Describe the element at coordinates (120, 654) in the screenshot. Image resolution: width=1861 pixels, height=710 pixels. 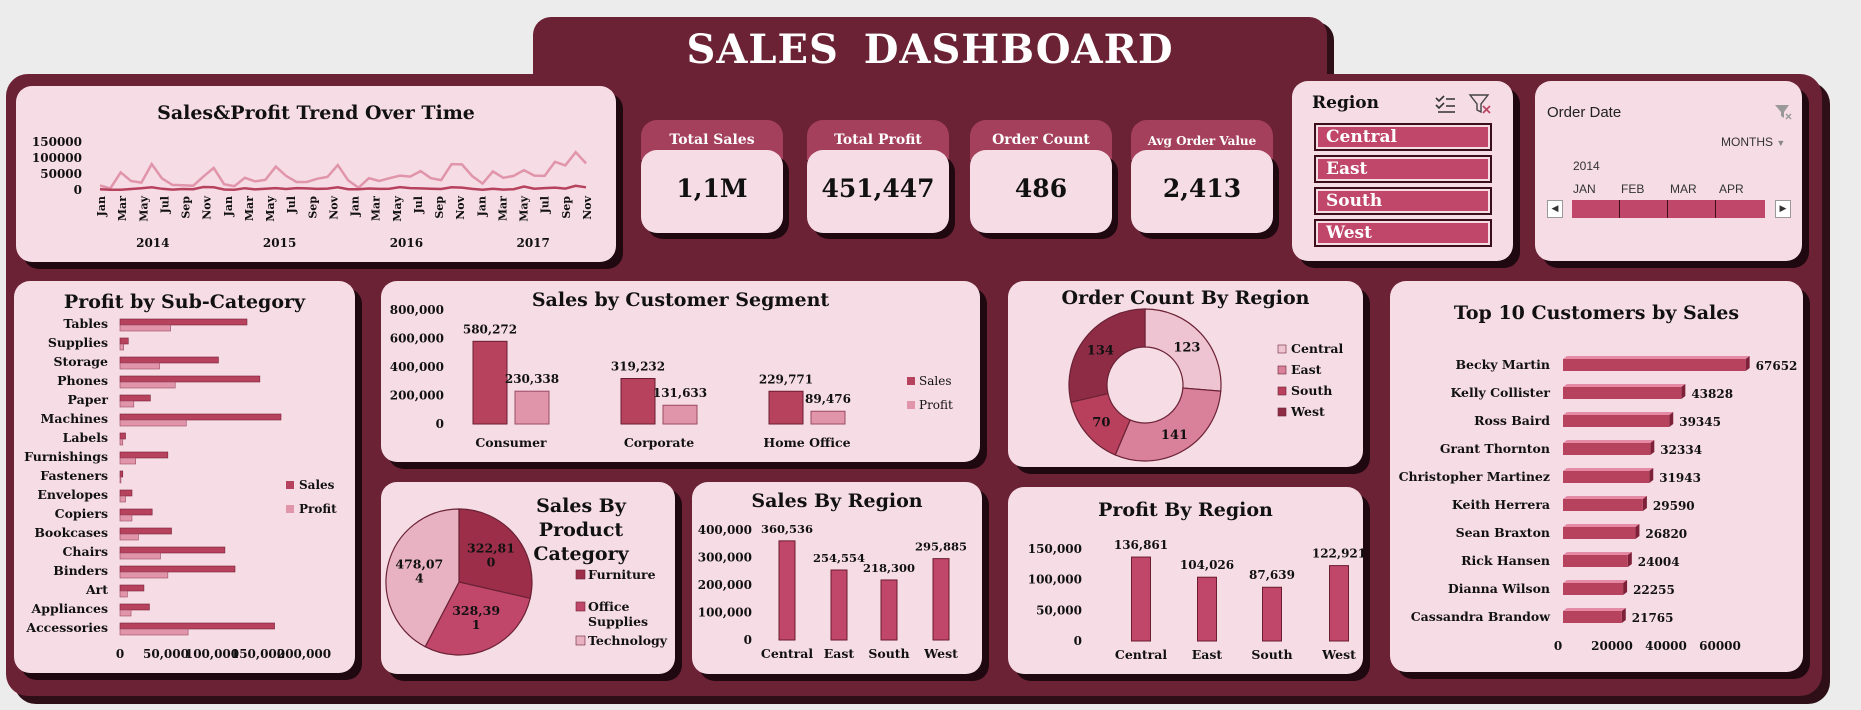
I see `subcat-x-tick: 0` at that location.